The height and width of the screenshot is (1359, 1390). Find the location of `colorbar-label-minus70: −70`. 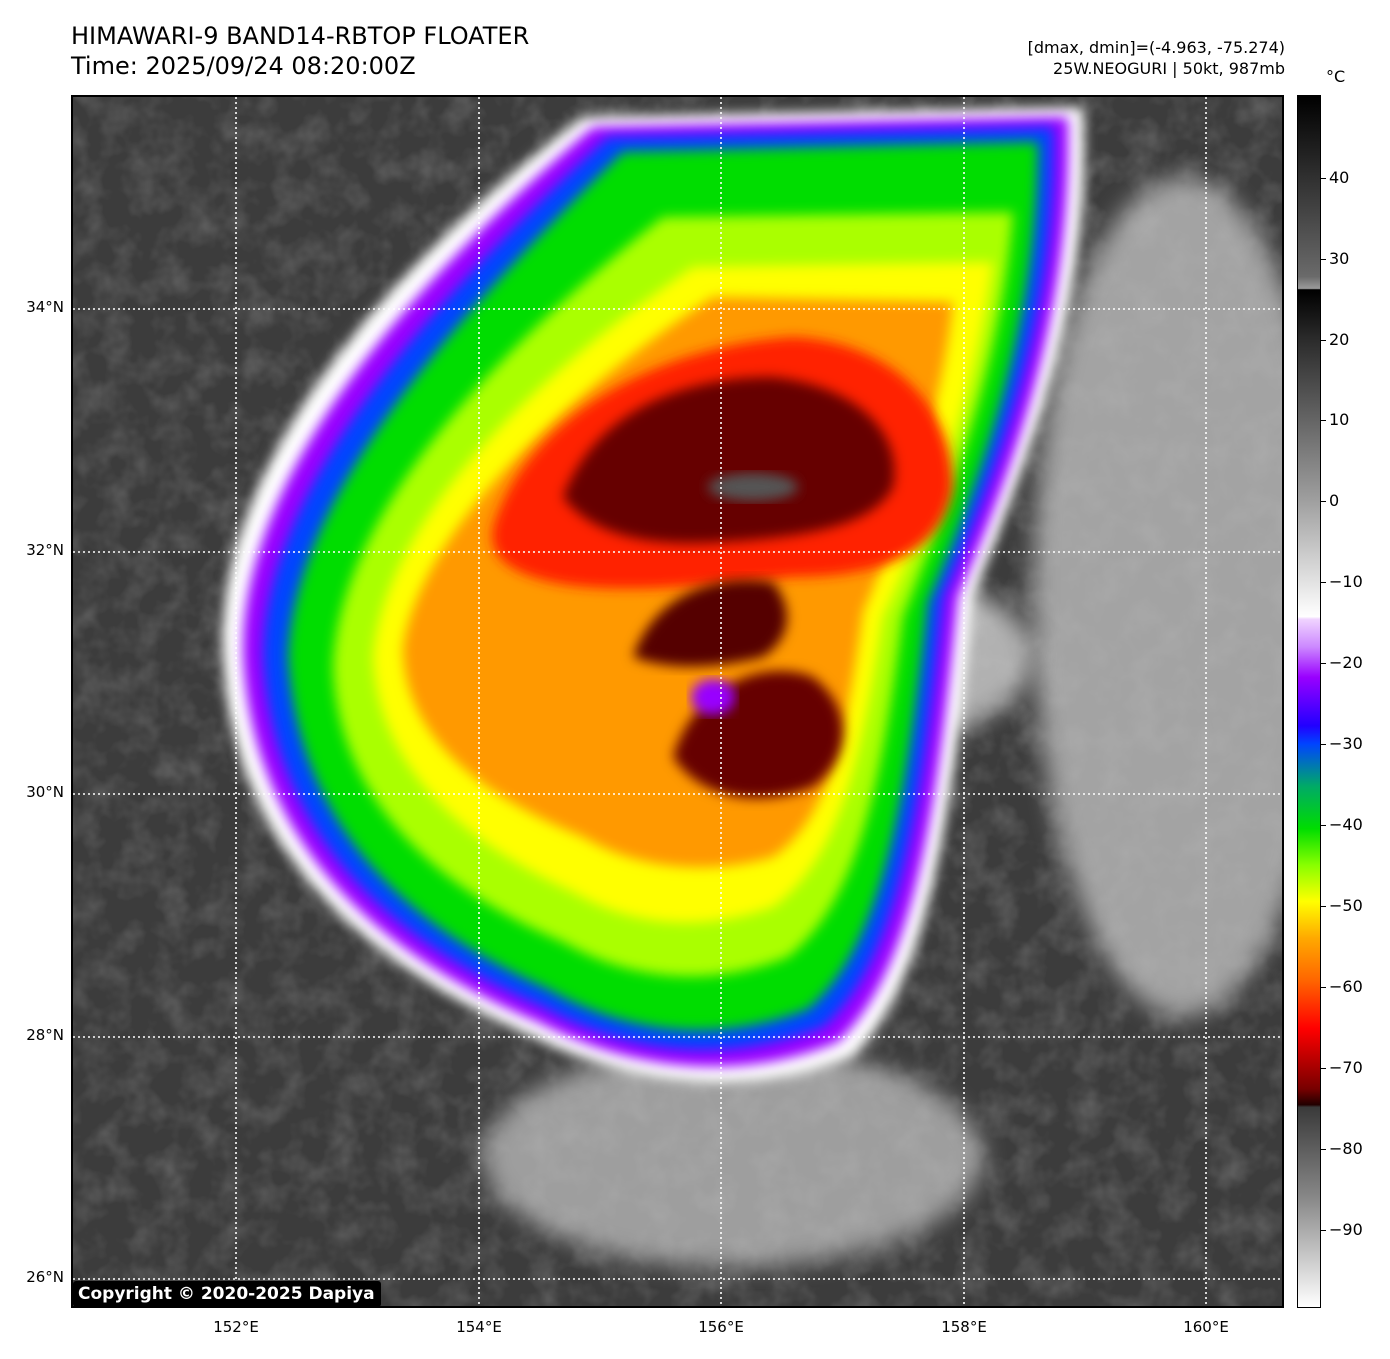

colorbar-label-minus70: −70 is located at coordinates (1346, 1067).